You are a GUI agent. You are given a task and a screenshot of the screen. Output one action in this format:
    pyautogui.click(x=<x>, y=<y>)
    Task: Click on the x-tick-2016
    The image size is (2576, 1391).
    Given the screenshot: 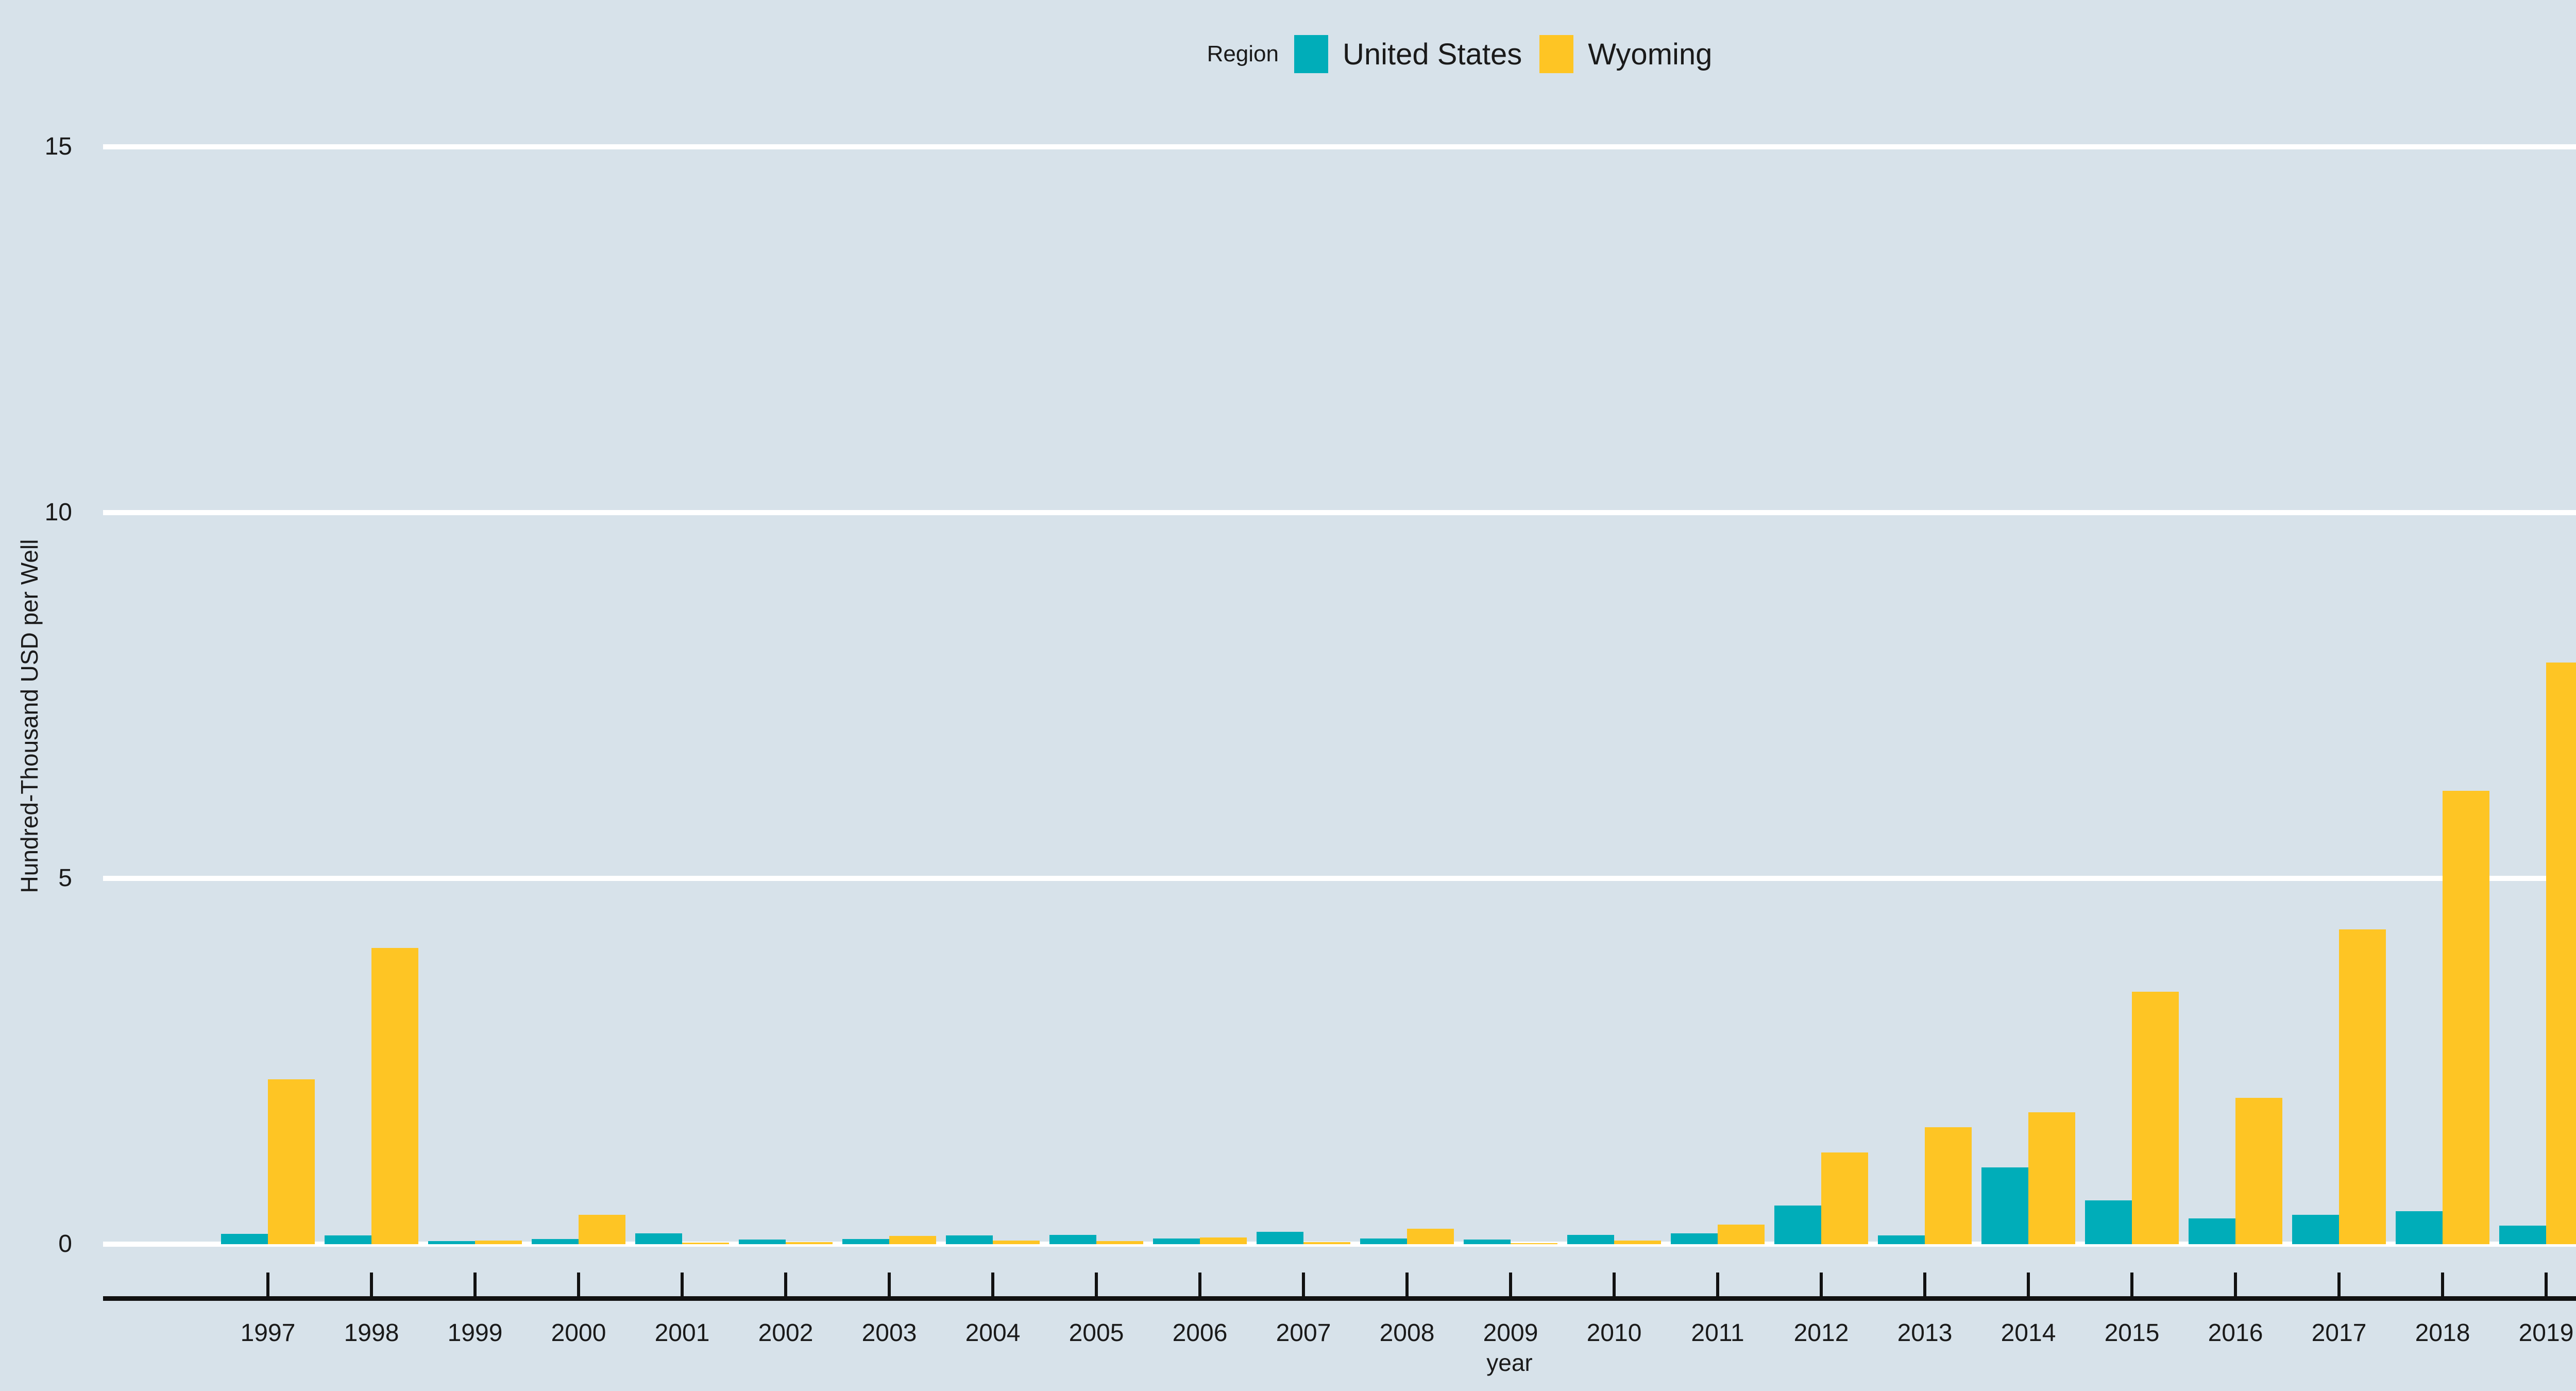 What is the action you would take?
    pyautogui.click(x=2235, y=1284)
    